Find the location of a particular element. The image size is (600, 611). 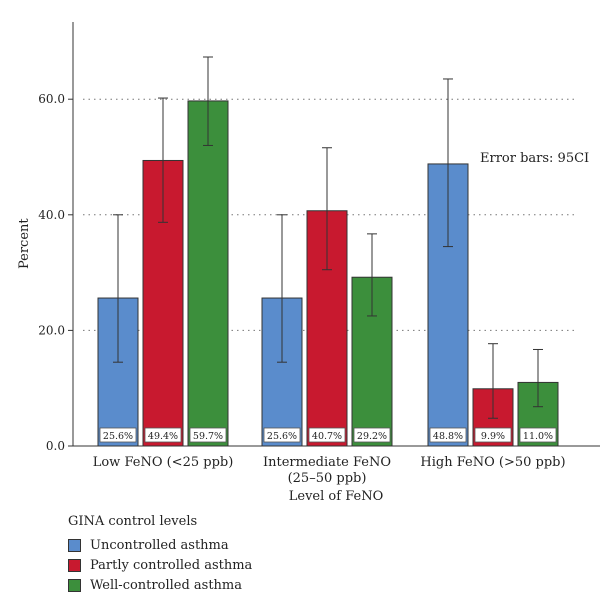

value-label: 59.7% is located at coordinates (208, 436).